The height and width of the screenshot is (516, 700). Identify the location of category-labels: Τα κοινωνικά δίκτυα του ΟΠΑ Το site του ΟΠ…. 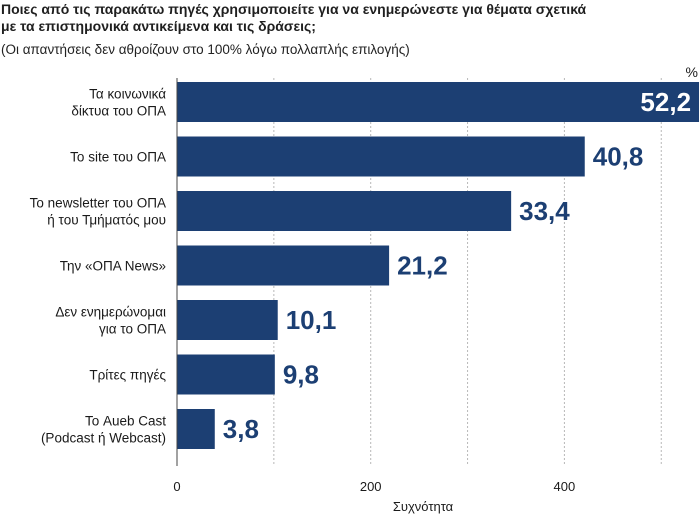
(98, 266).